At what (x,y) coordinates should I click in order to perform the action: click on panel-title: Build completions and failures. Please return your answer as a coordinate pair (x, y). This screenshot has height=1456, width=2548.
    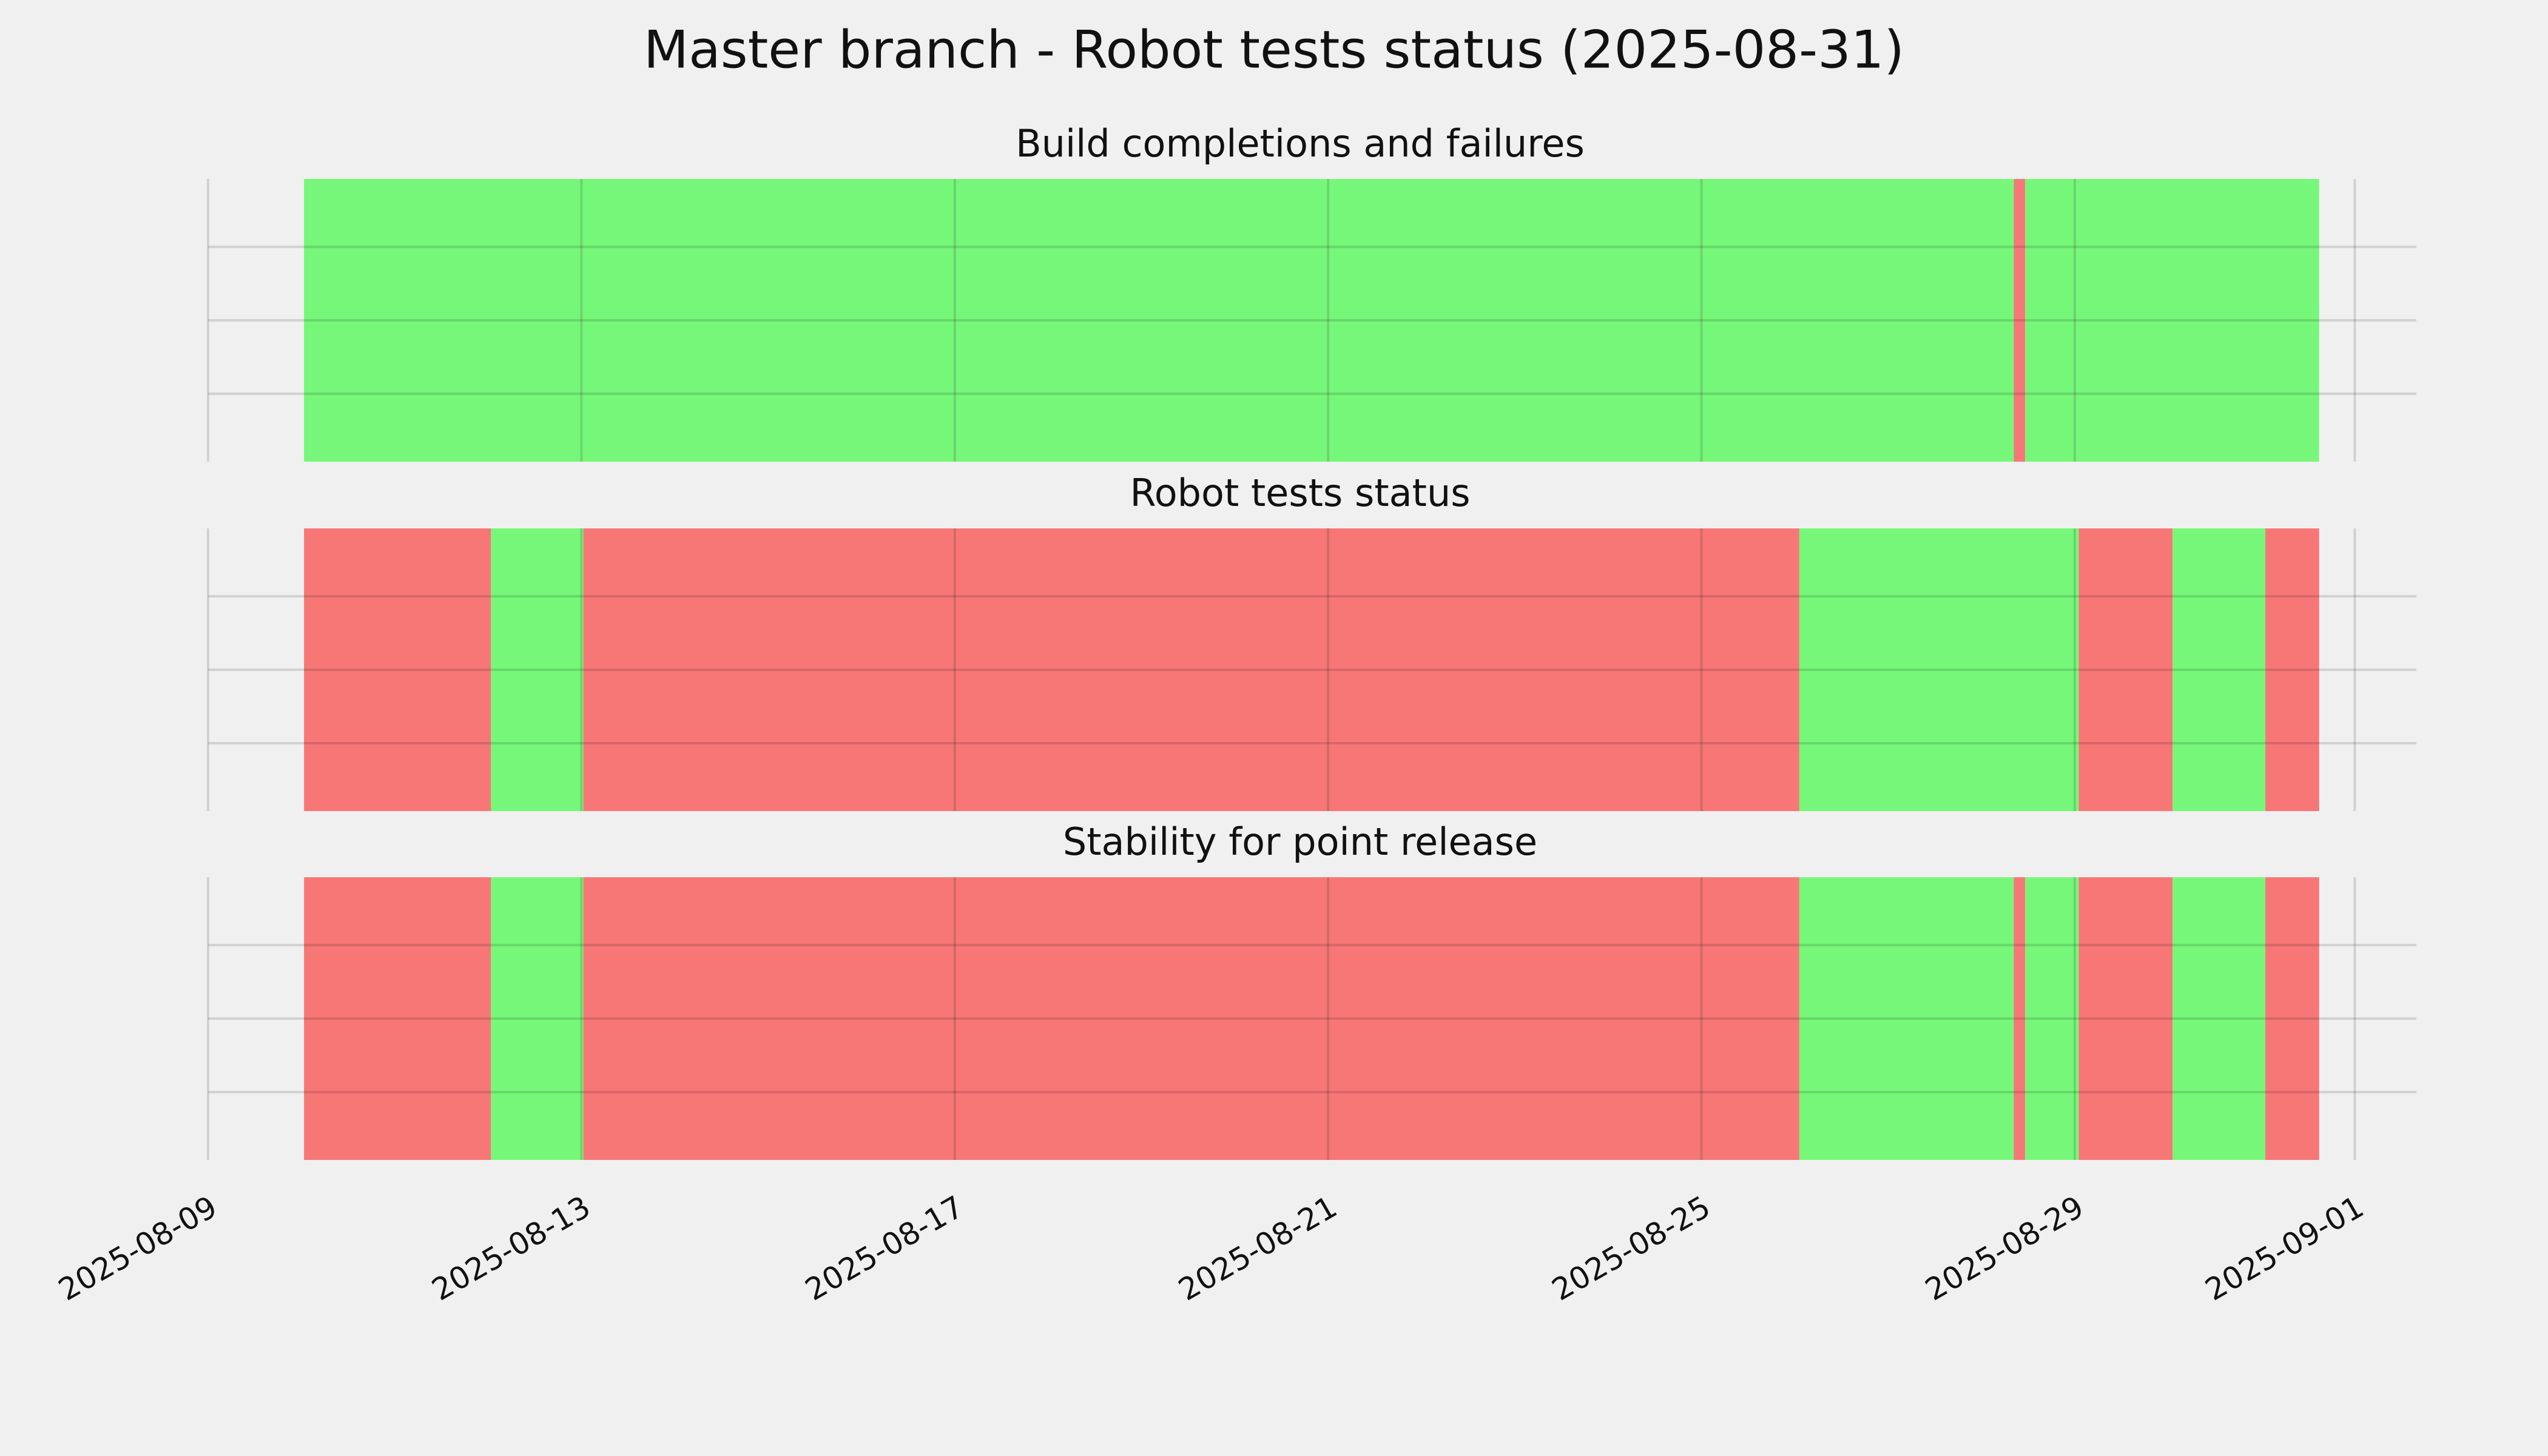
    Looking at the image, I should click on (1300, 143).